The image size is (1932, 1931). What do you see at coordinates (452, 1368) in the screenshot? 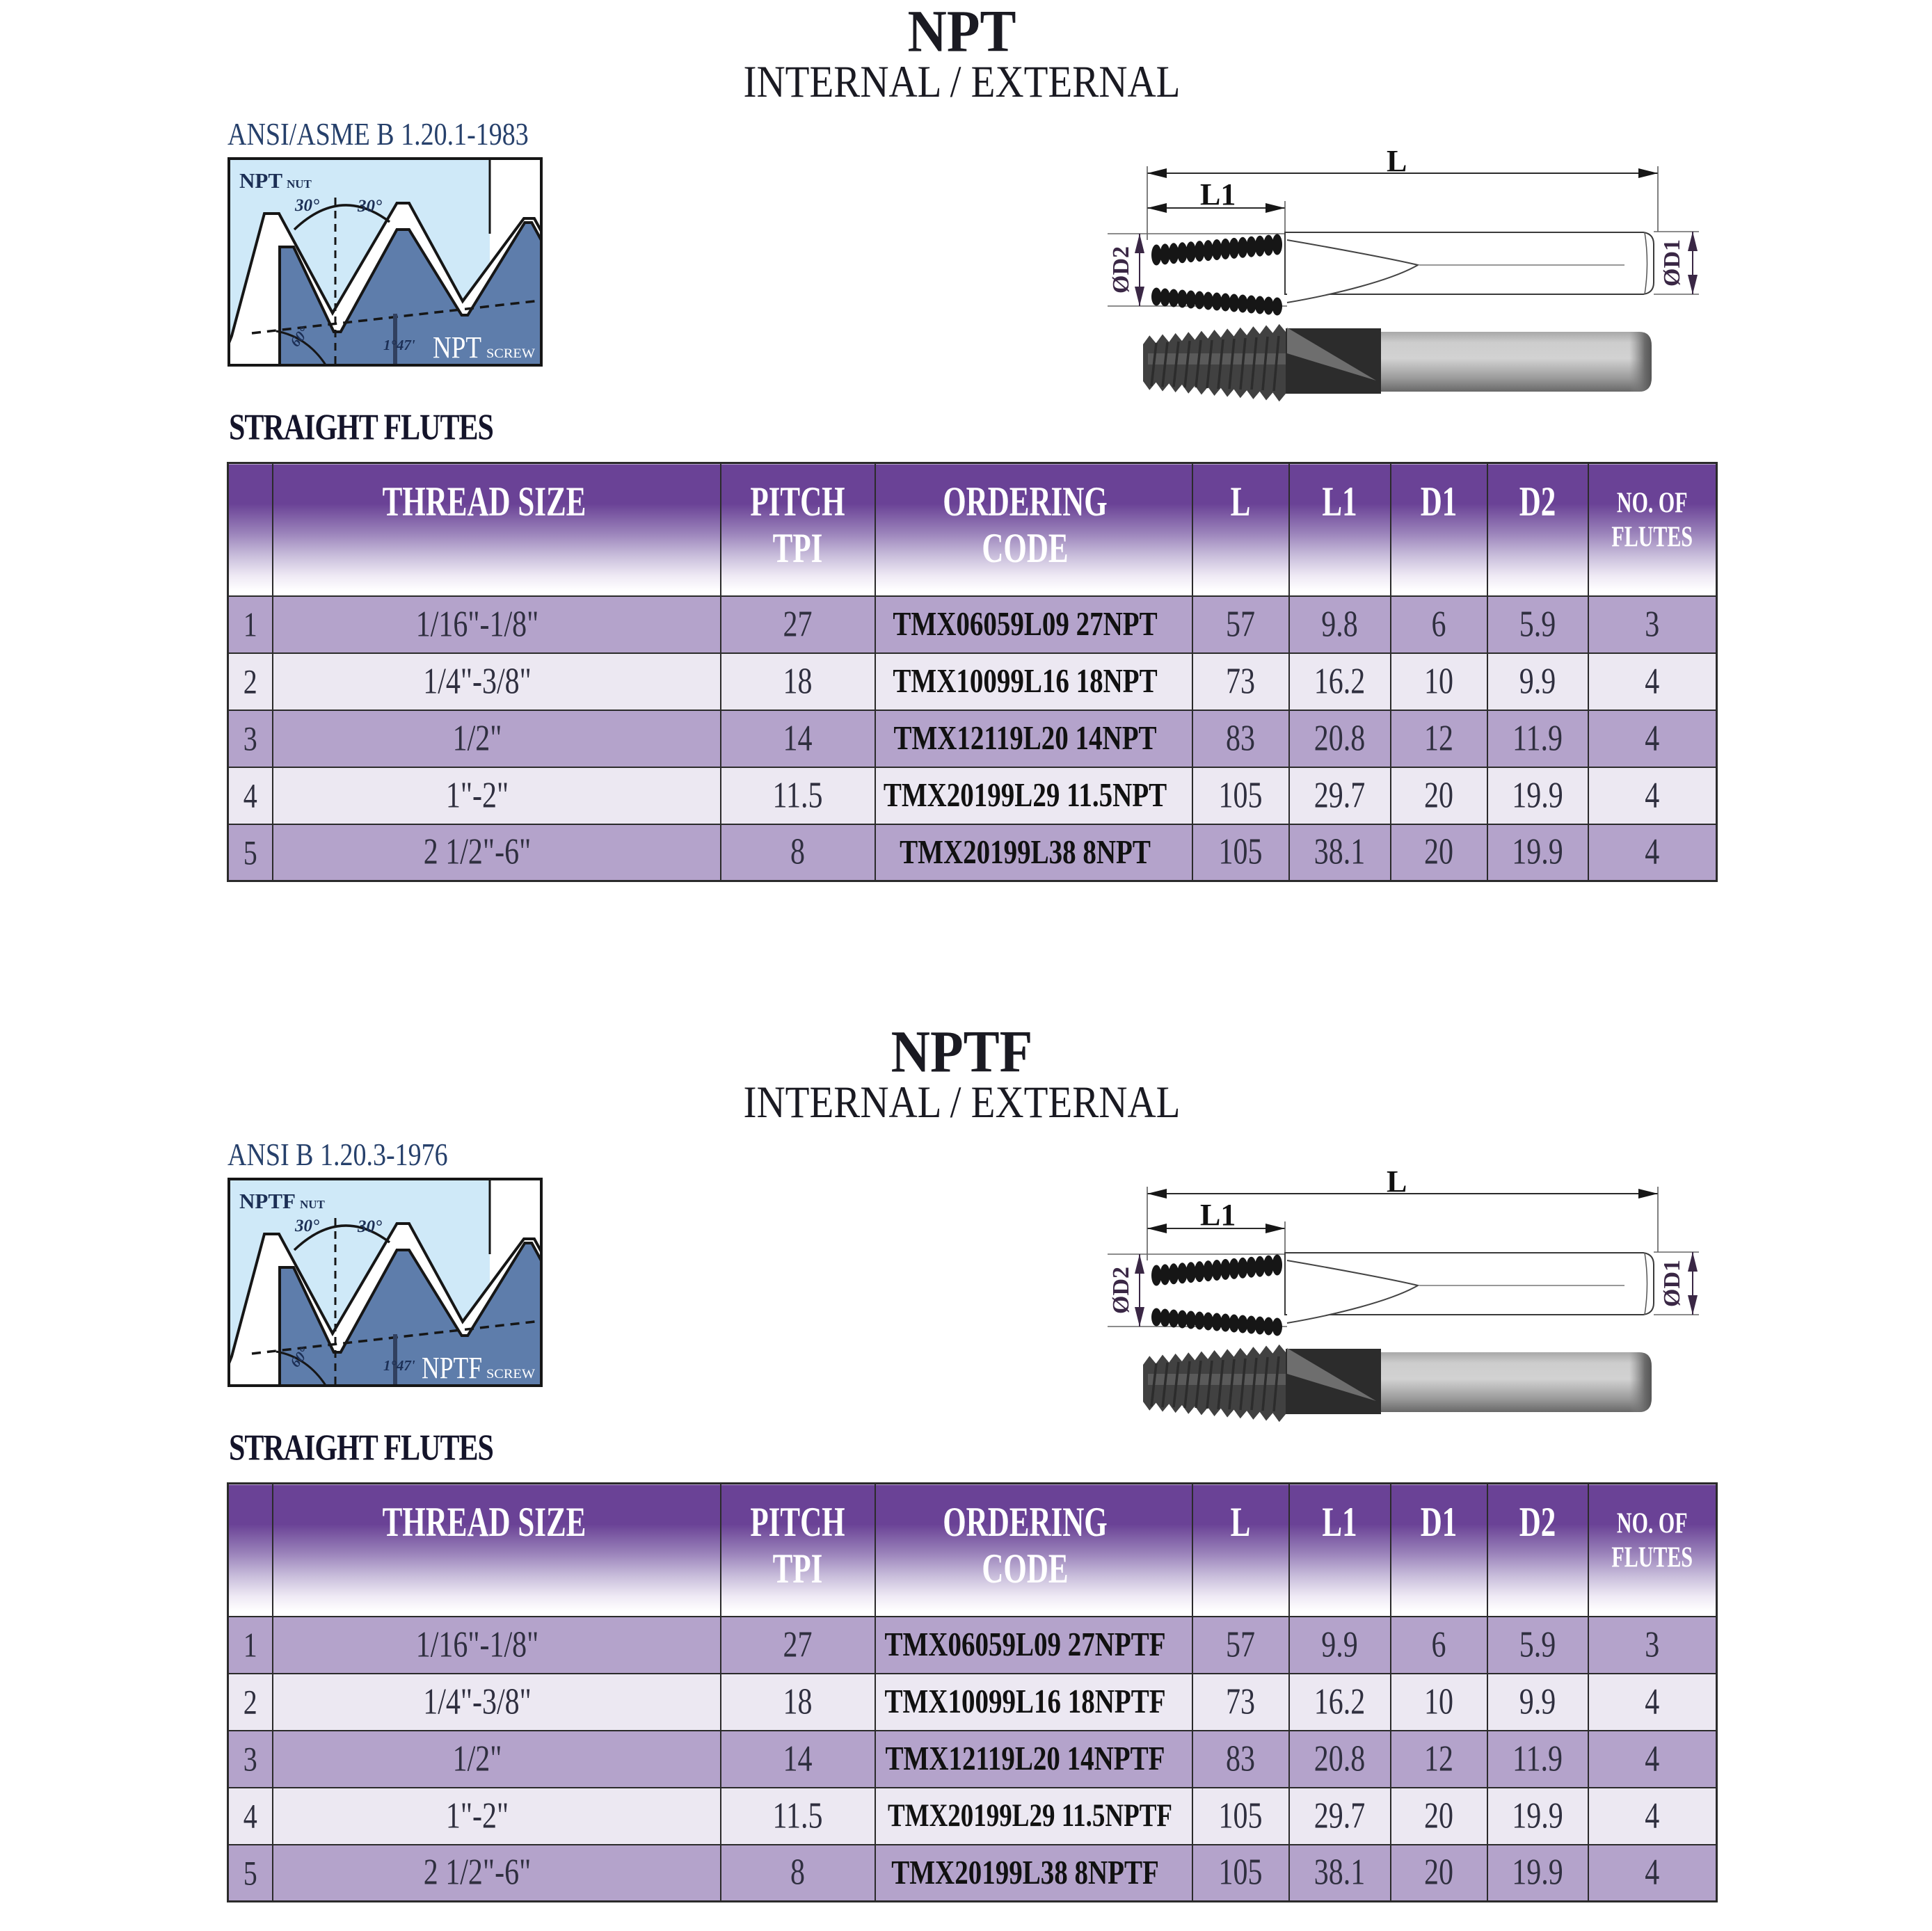
I see `svg-text: NPTF` at bounding box center [452, 1368].